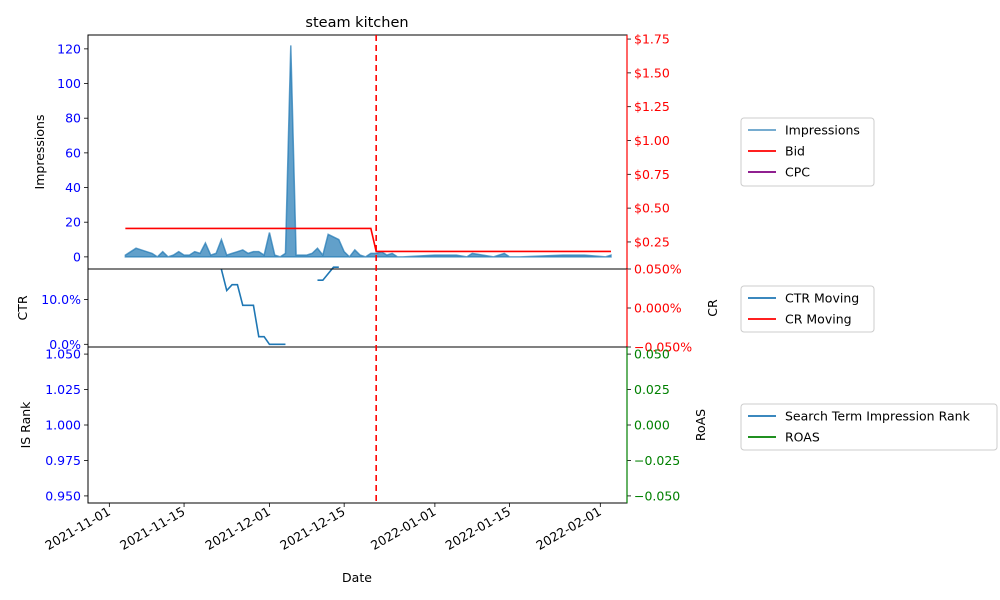 Image resolution: width=1000 pixels, height=600 pixels. I want to click on y-left-tick-label: 1.000, so click(63, 425).